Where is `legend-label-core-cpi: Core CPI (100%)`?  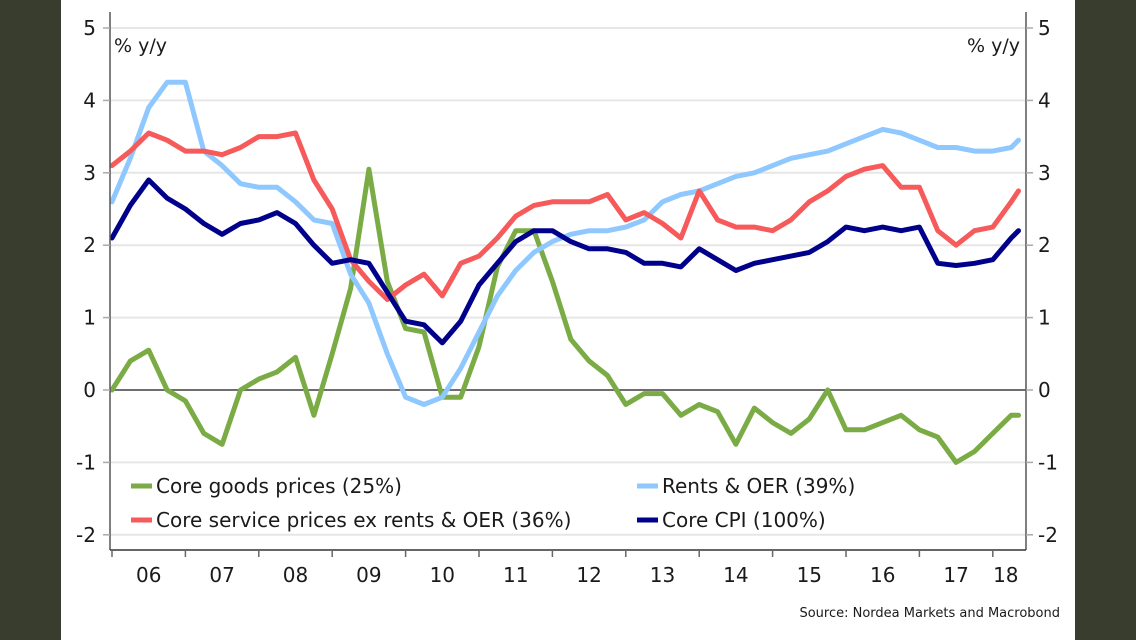 legend-label-core-cpi: Core CPI (100%) is located at coordinates (744, 520).